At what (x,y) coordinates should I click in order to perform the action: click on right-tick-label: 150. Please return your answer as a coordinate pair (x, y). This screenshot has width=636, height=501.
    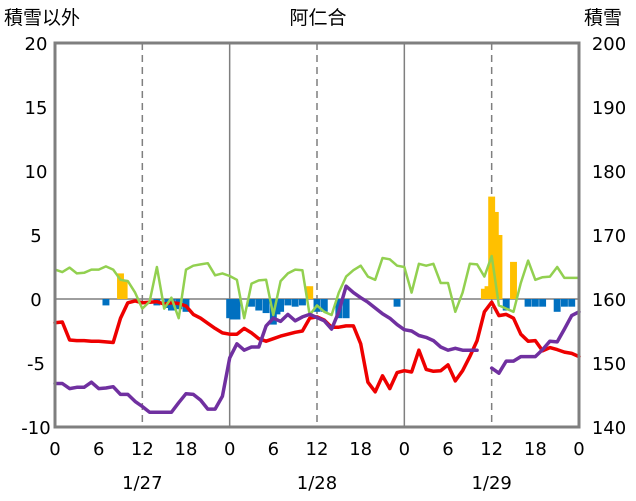
    Looking at the image, I should click on (609, 364).